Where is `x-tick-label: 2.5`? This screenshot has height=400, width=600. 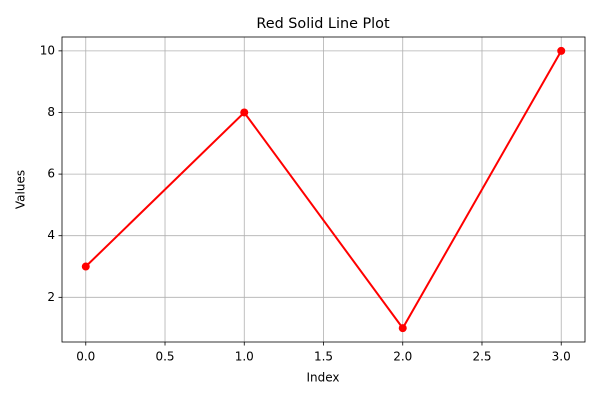 x-tick-label: 2.5 is located at coordinates (481, 357).